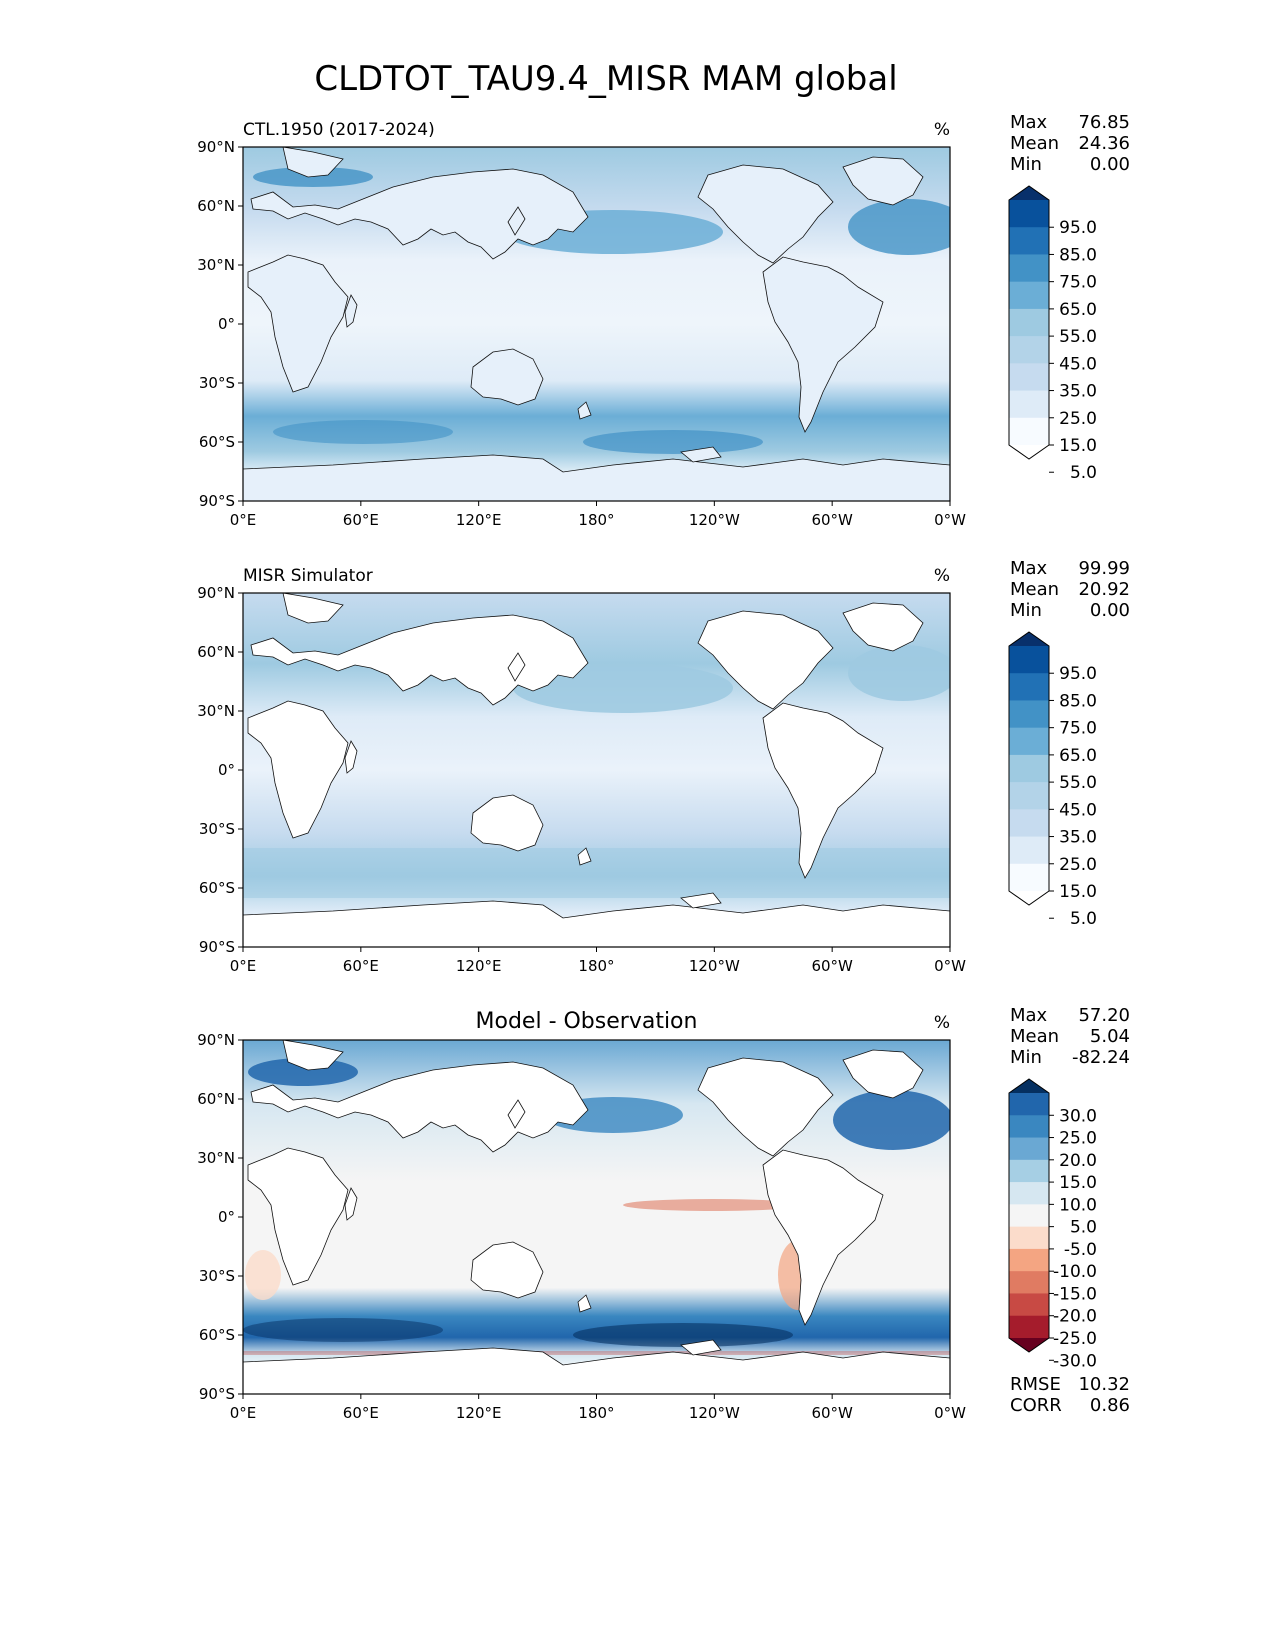 The height and width of the screenshot is (1650, 1275). I want to click on panel-title-center: Model - Observation, so click(587, 1021).